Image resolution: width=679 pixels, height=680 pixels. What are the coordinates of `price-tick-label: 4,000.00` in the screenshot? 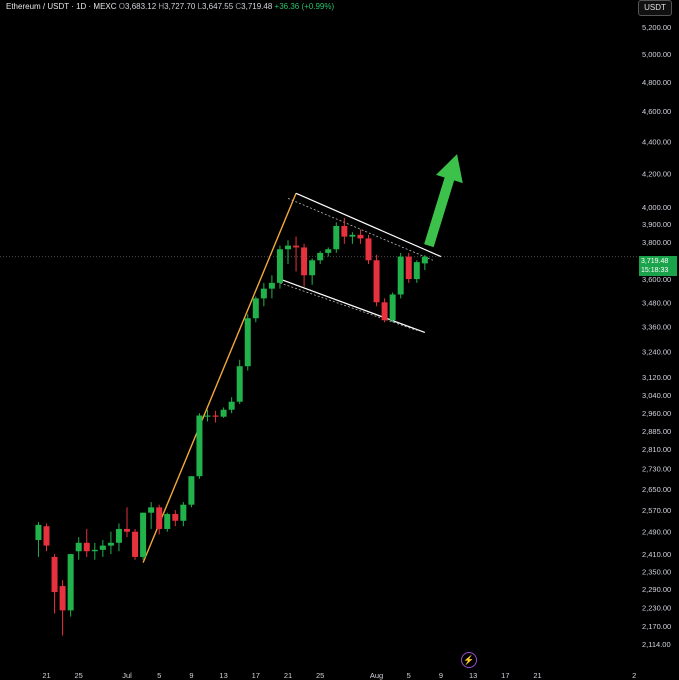 It's located at (656, 207).